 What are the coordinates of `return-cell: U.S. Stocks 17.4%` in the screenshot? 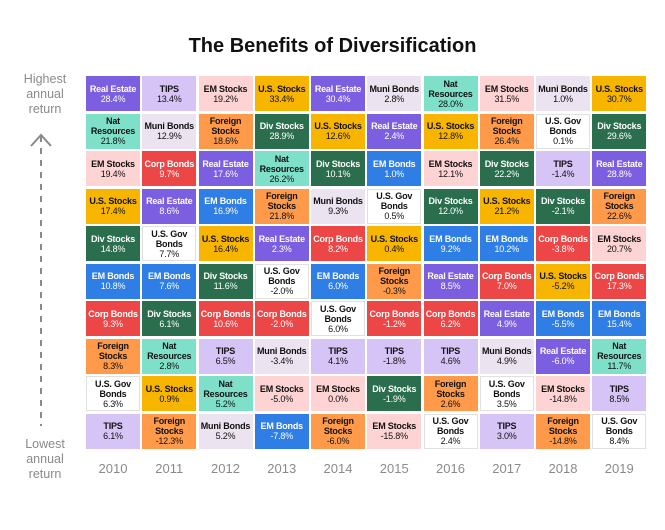 It's located at (113, 206).